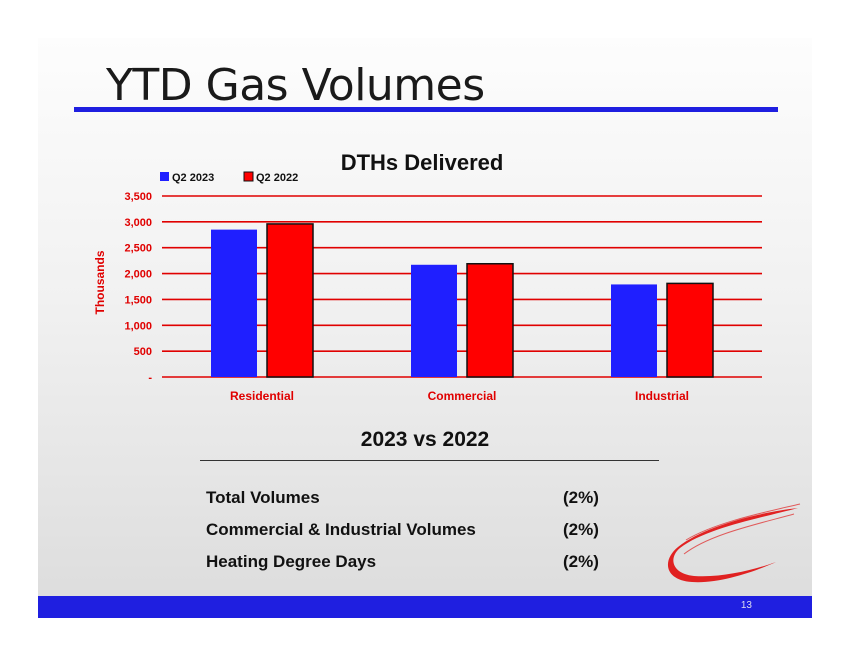  Describe the element at coordinates (262, 396) in the screenshot. I see `x-tick-label: Residential` at that location.